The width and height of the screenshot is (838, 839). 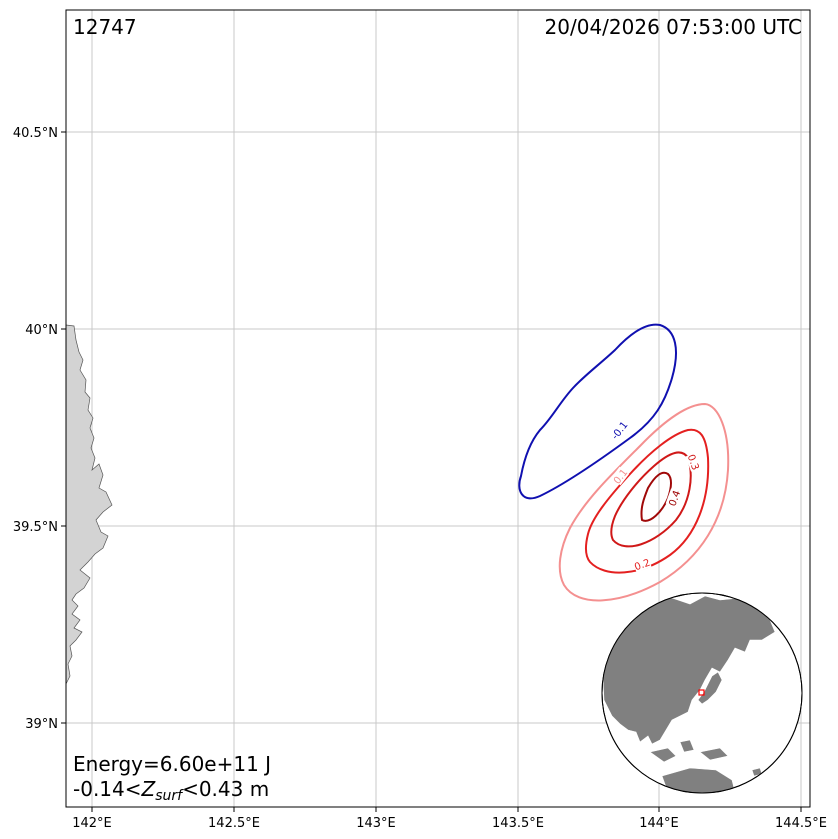 I want to click on contour-label-pos-0-2: 0.2, so click(x=642, y=566).